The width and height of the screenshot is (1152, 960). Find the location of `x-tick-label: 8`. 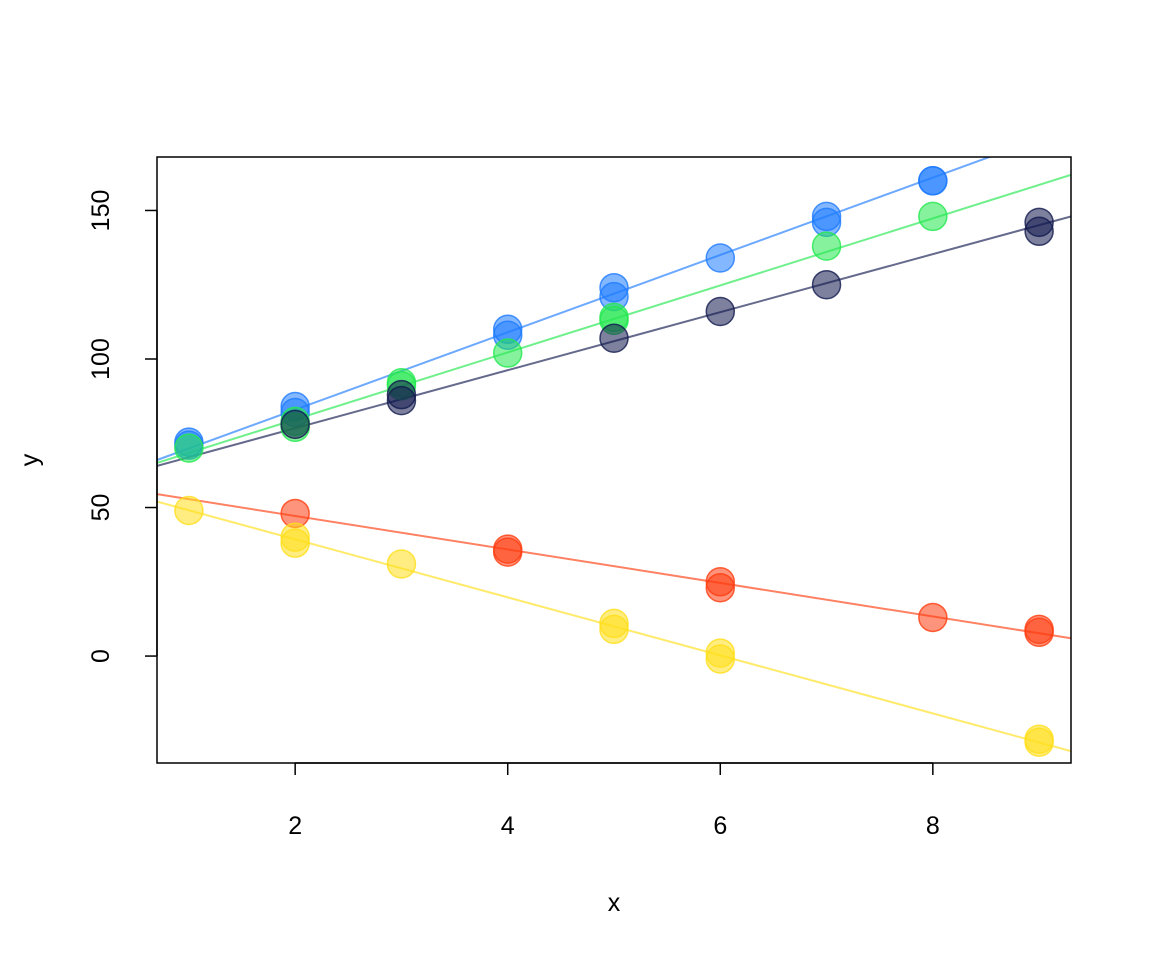

x-tick-label: 8 is located at coordinates (933, 826).